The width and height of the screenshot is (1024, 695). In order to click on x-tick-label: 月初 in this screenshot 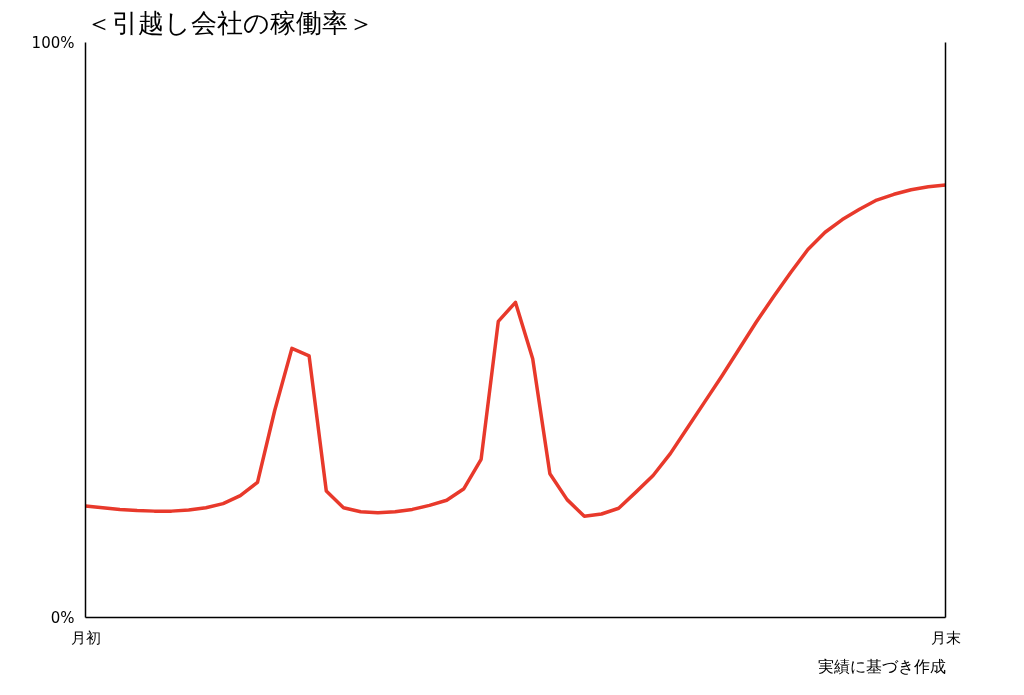, I will do `click(85, 637)`.